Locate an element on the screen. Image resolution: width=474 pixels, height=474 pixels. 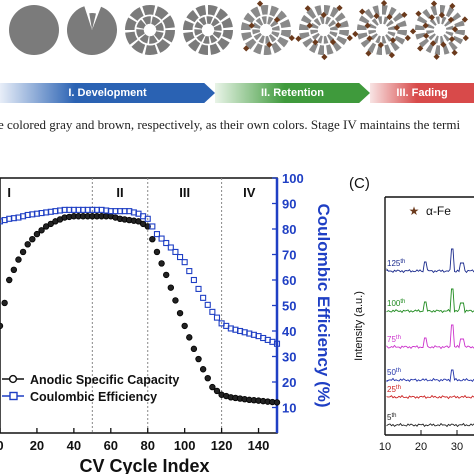
x-tick-label: 80 is located at coordinates (147, 445).